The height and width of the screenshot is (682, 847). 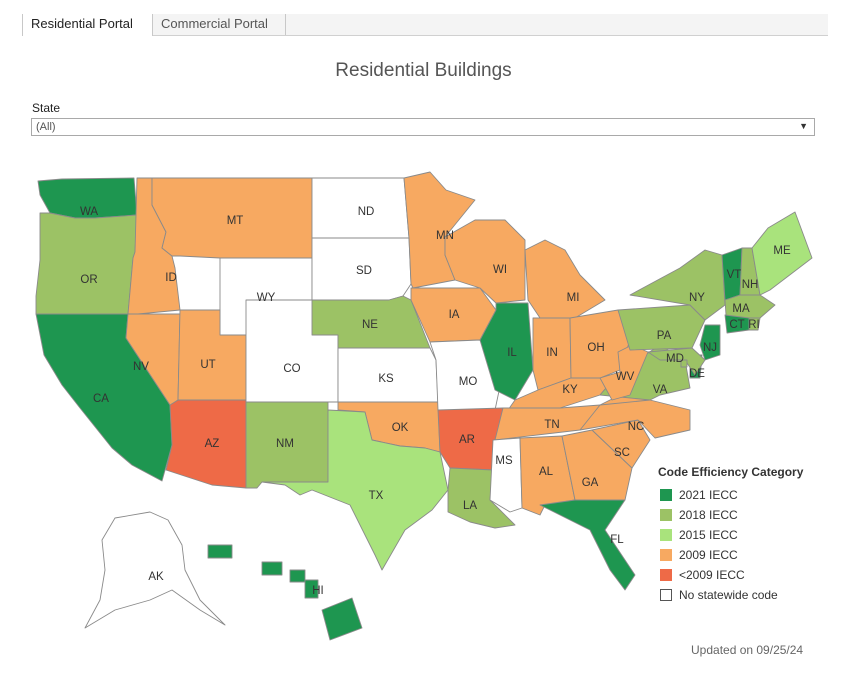 What do you see at coordinates (565, 279) in the screenshot?
I see `state-mi` at bounding box center [565, 279].